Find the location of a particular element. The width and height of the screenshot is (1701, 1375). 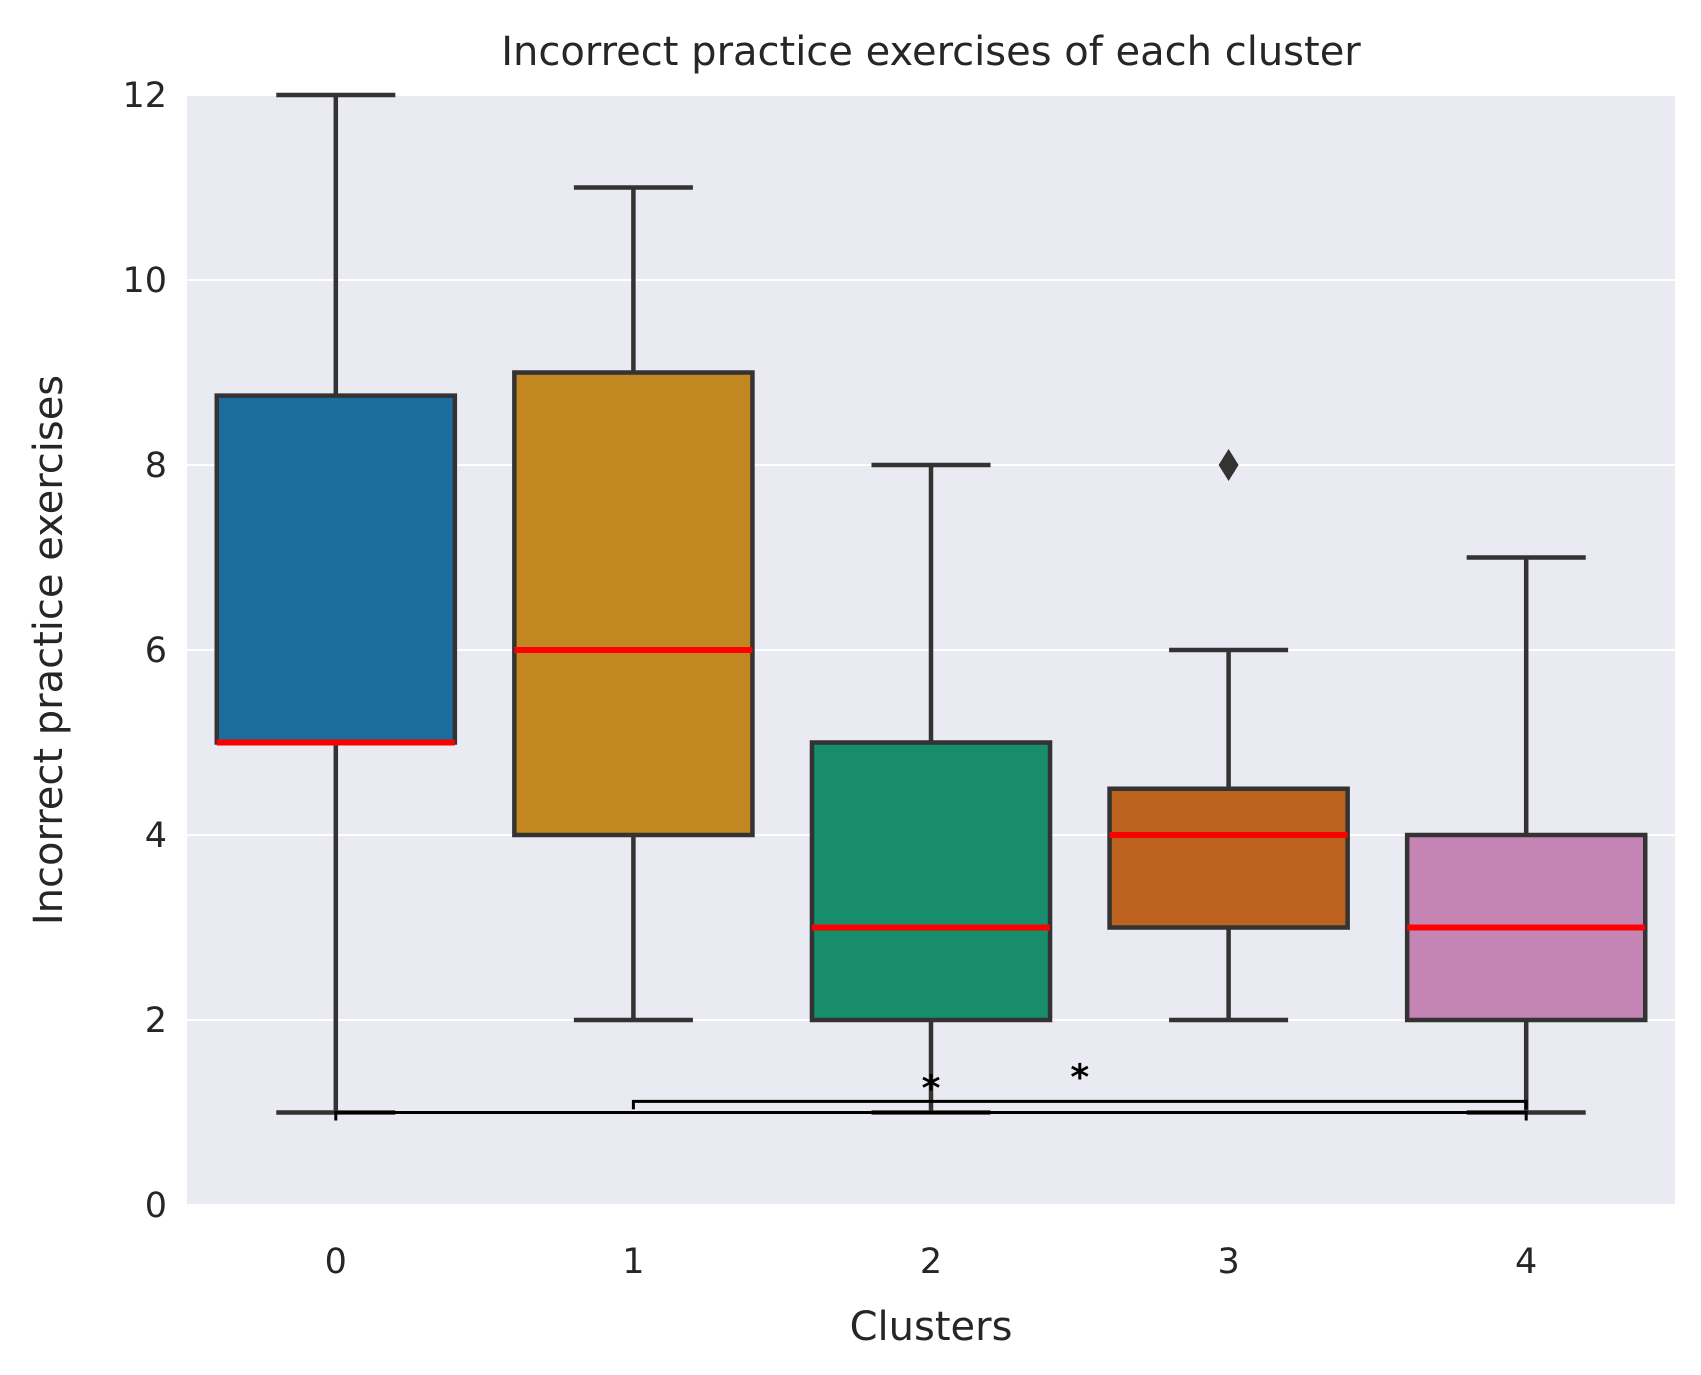

x-tick-label: 1 is located at coordinates (633, 1262).